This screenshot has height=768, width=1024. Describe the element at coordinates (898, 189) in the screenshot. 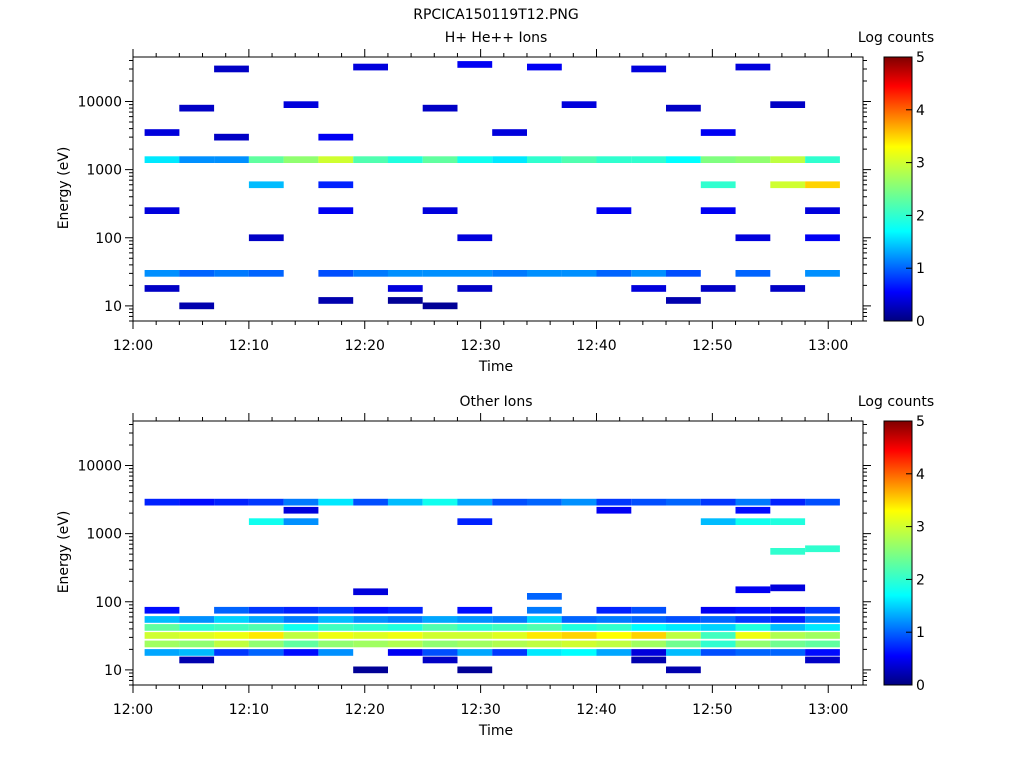

I see `colorbar-gradient` at that location.